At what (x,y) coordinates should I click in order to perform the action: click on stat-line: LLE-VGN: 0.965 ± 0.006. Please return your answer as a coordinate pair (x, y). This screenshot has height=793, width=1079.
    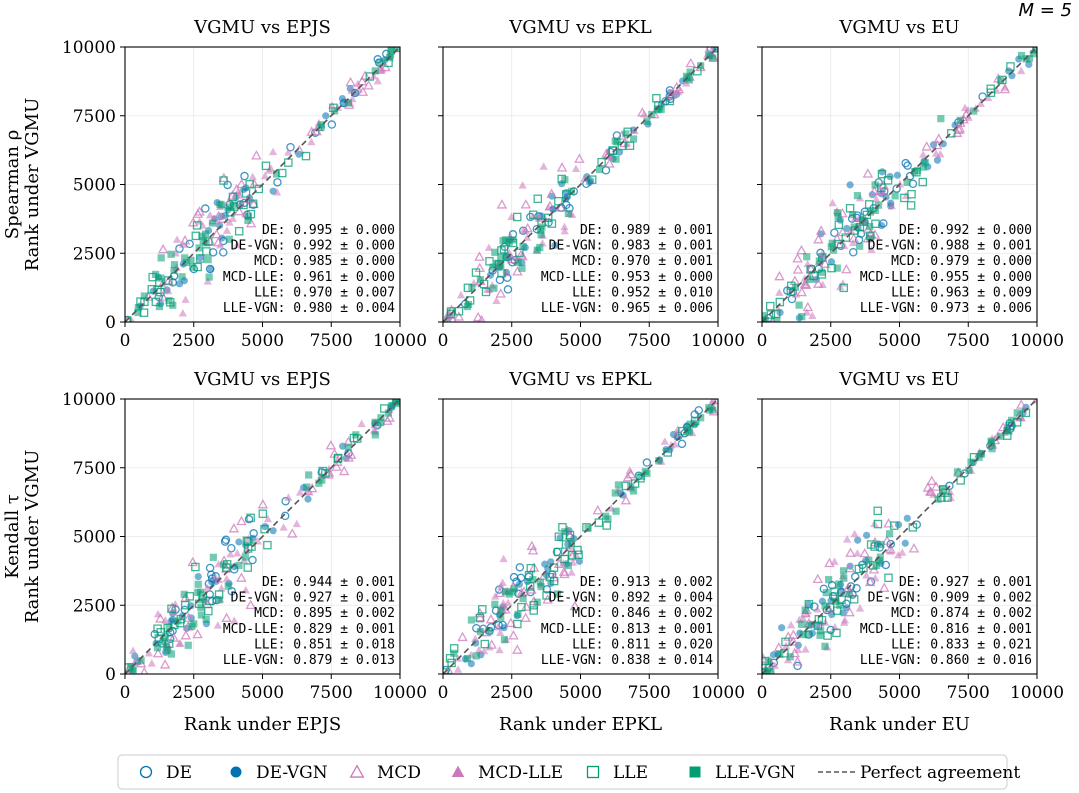
    Looking at the image, I should click on (627, 308).